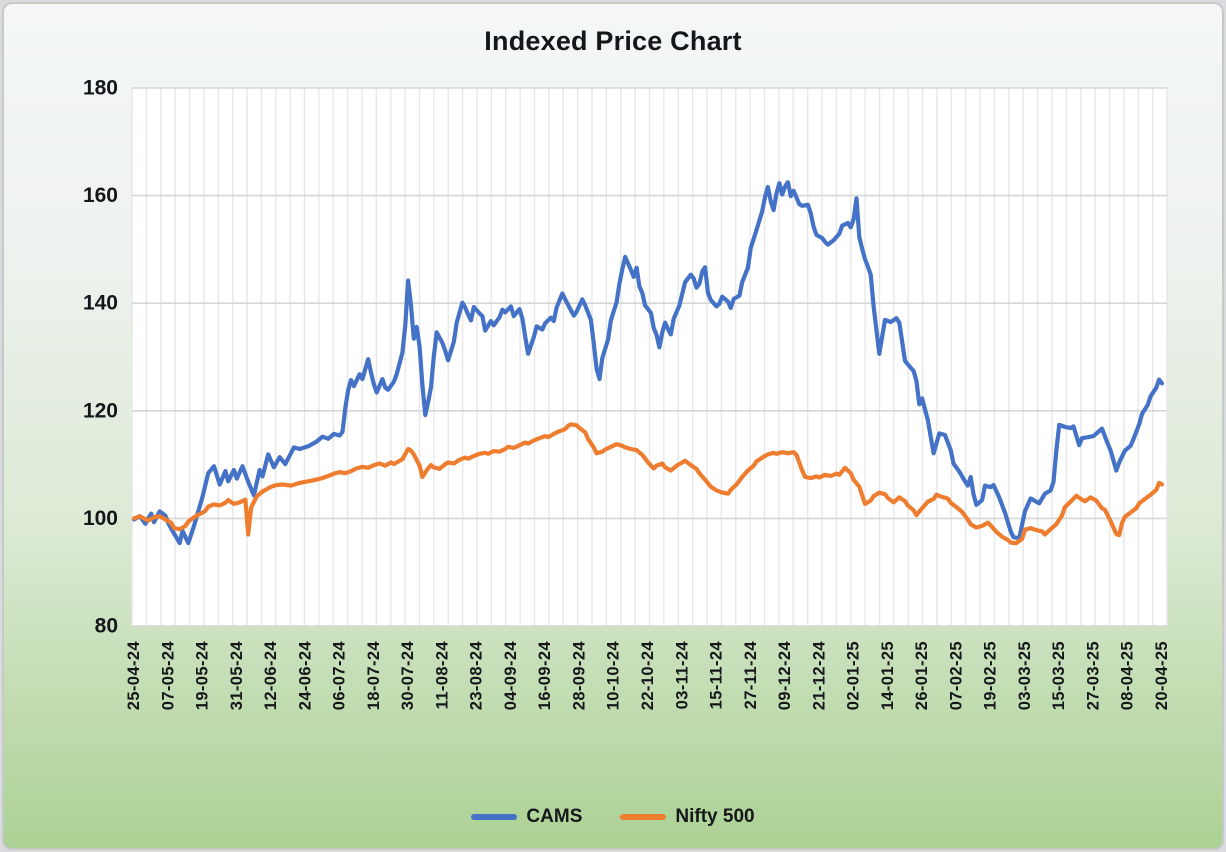 This screenshot has width=1226, height=852. Describe the element at coordinates (643, 817) in the screenshot. I see `nifty500-line-swatch` at that location.